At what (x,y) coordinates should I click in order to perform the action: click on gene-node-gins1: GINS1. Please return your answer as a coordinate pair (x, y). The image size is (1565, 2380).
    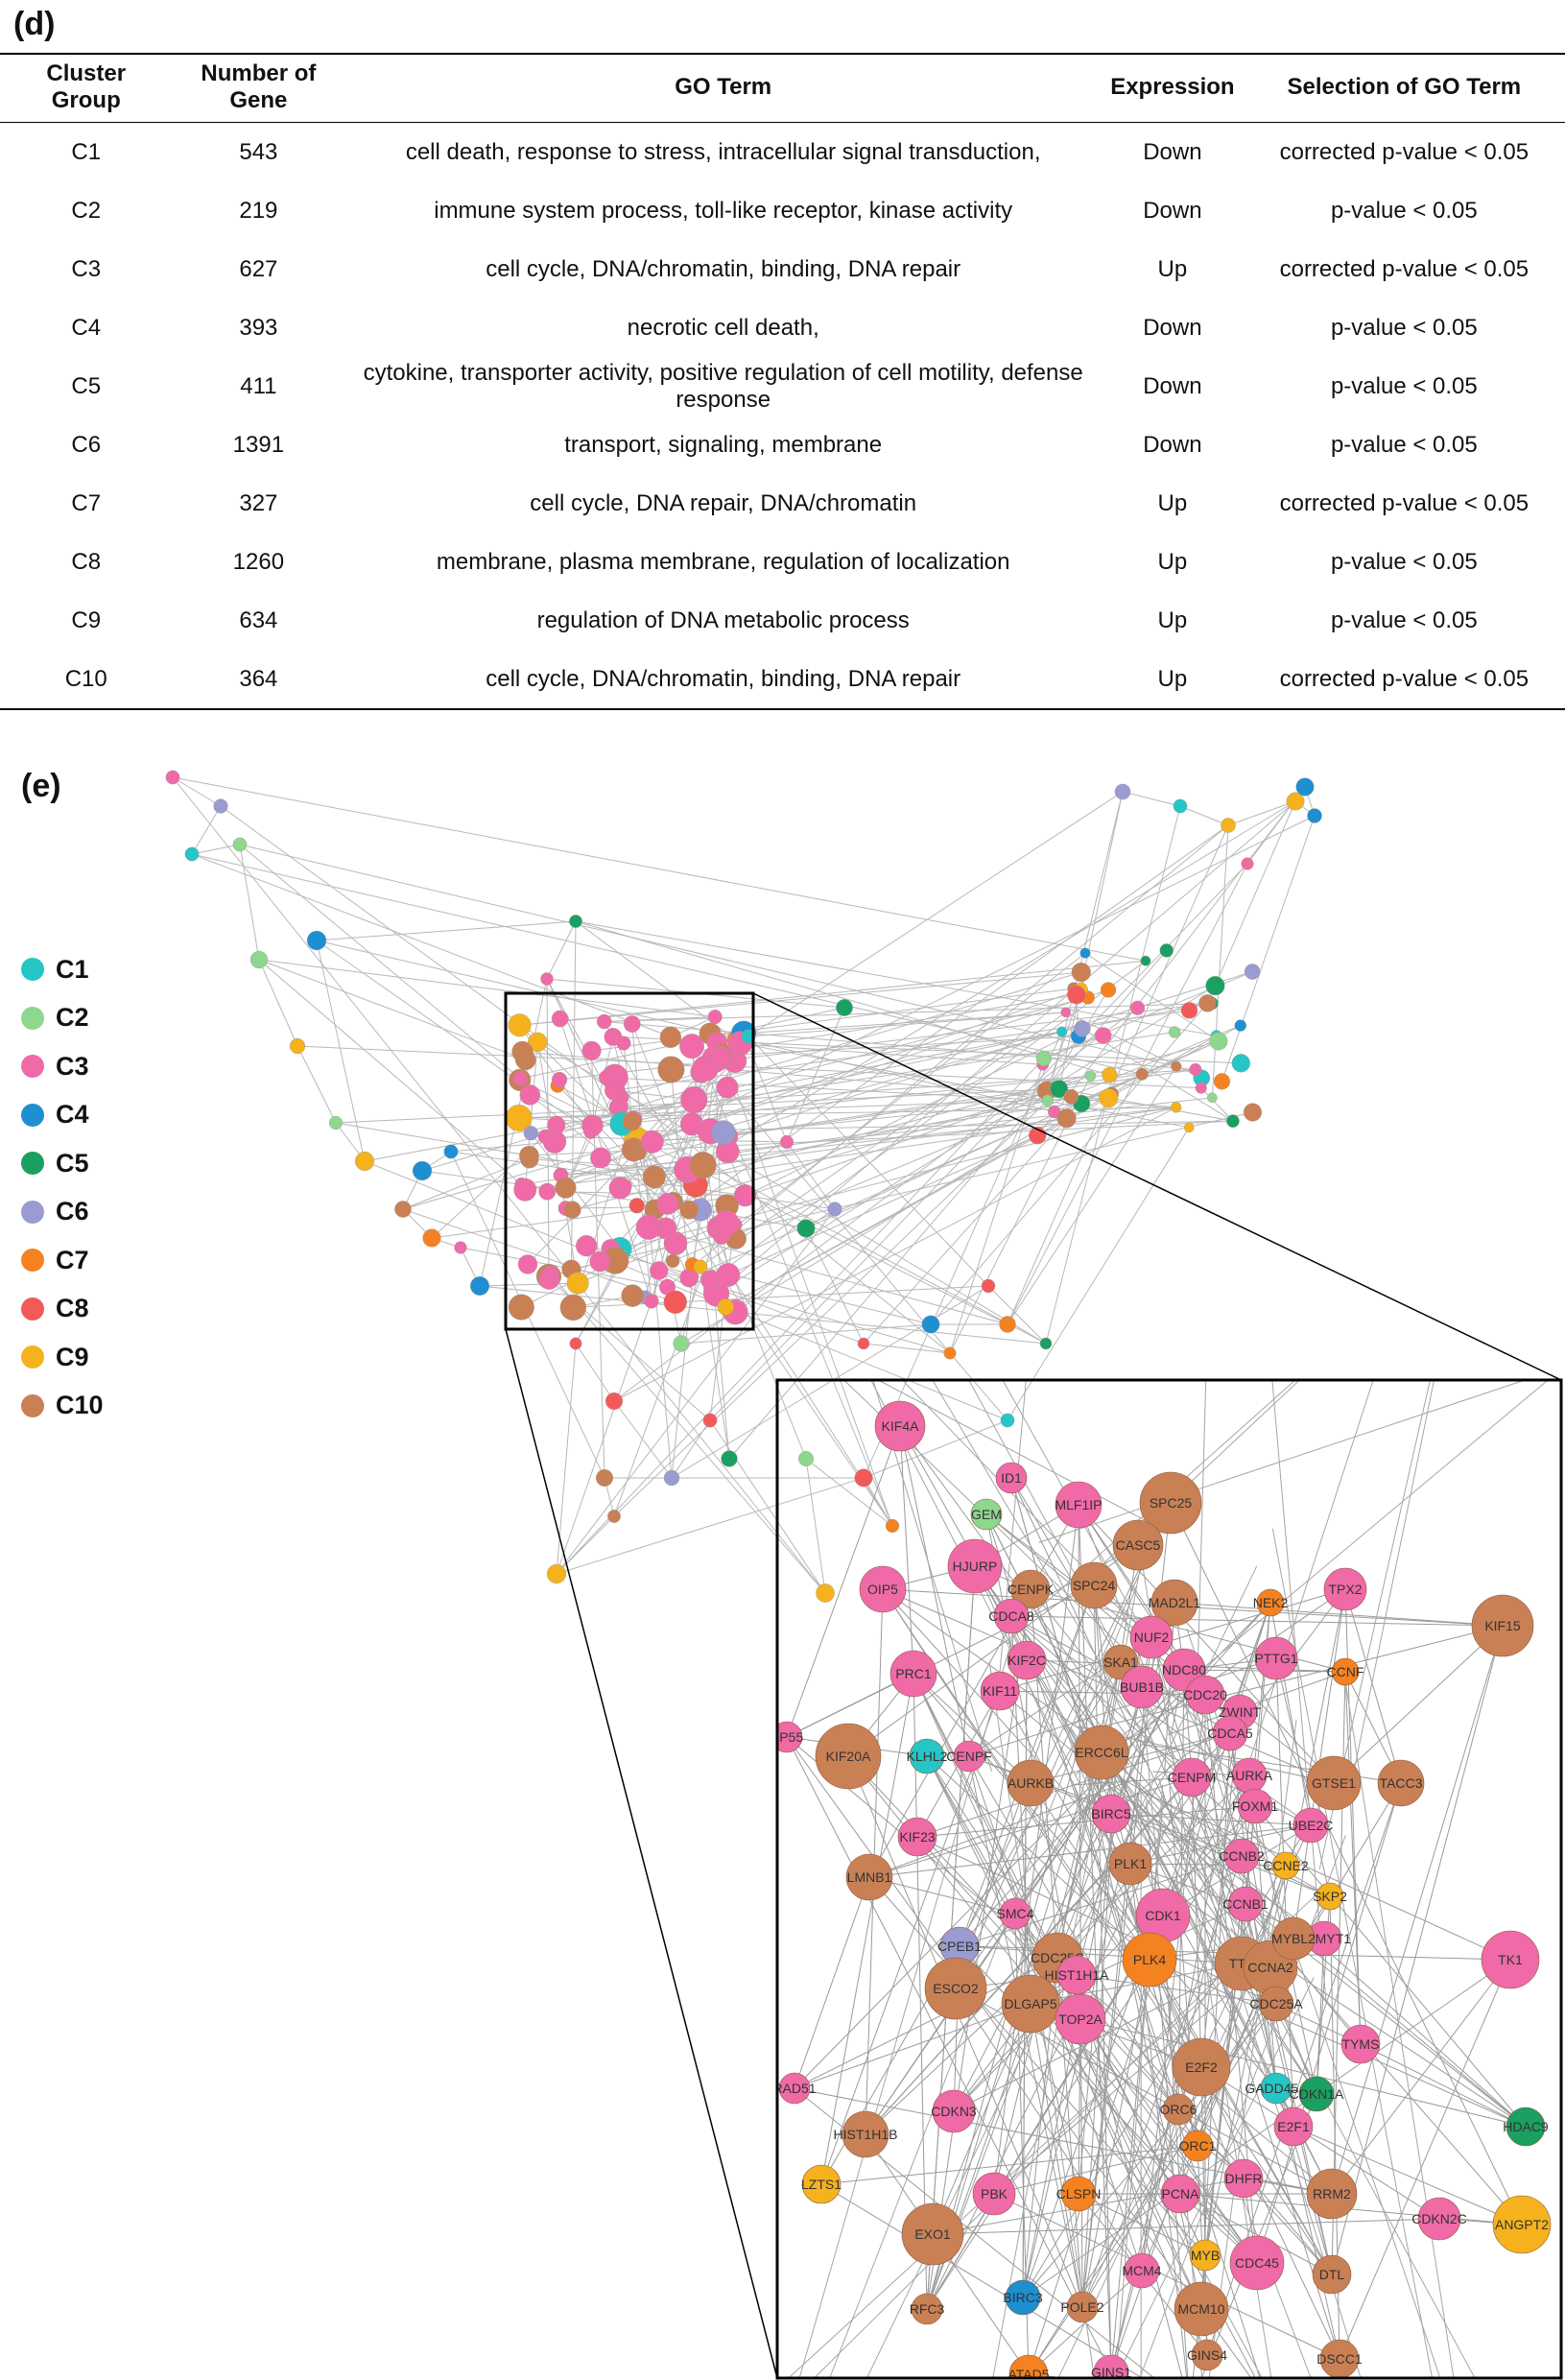
    Looking at the image, I should click on (1111, 2367).